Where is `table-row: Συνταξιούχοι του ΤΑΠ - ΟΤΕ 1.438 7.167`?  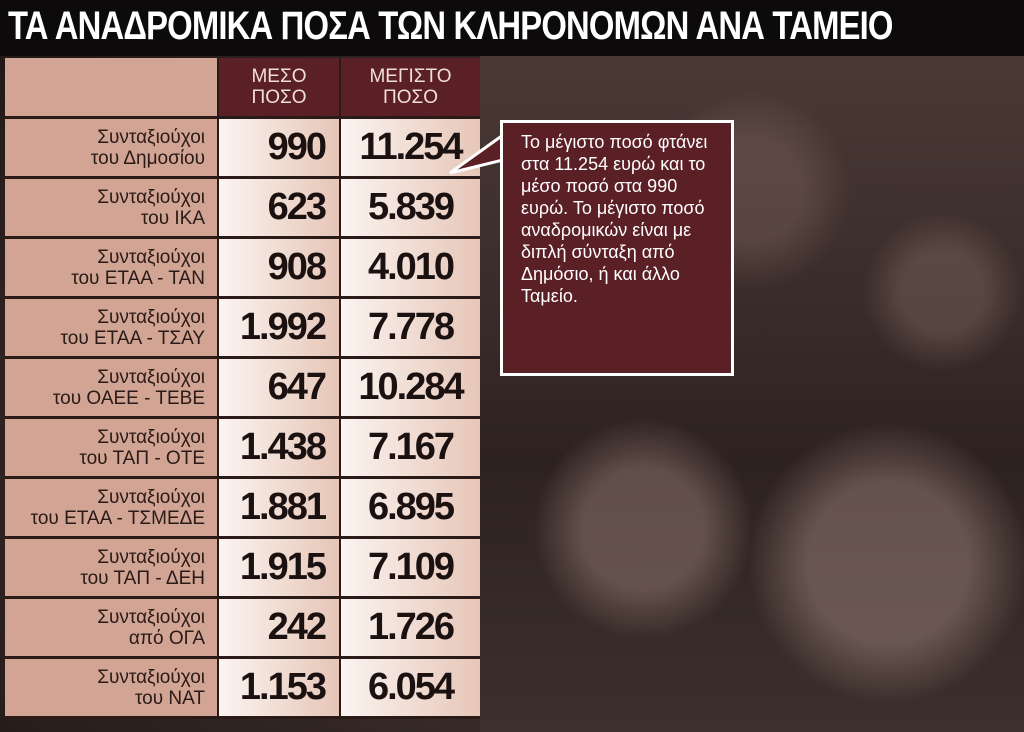
table-row: Συνταξιούχοι του ΤΑΠ - ΟΤΕ 1.438 7.167 is located at coordinates (242, 448).